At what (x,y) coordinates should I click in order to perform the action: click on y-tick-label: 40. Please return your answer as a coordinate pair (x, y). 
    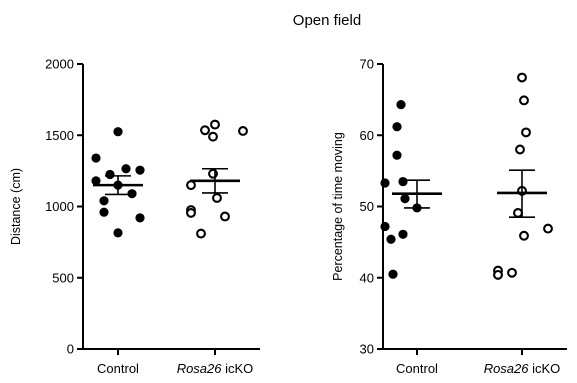
    Looking at the image, I should click on (367, 277).